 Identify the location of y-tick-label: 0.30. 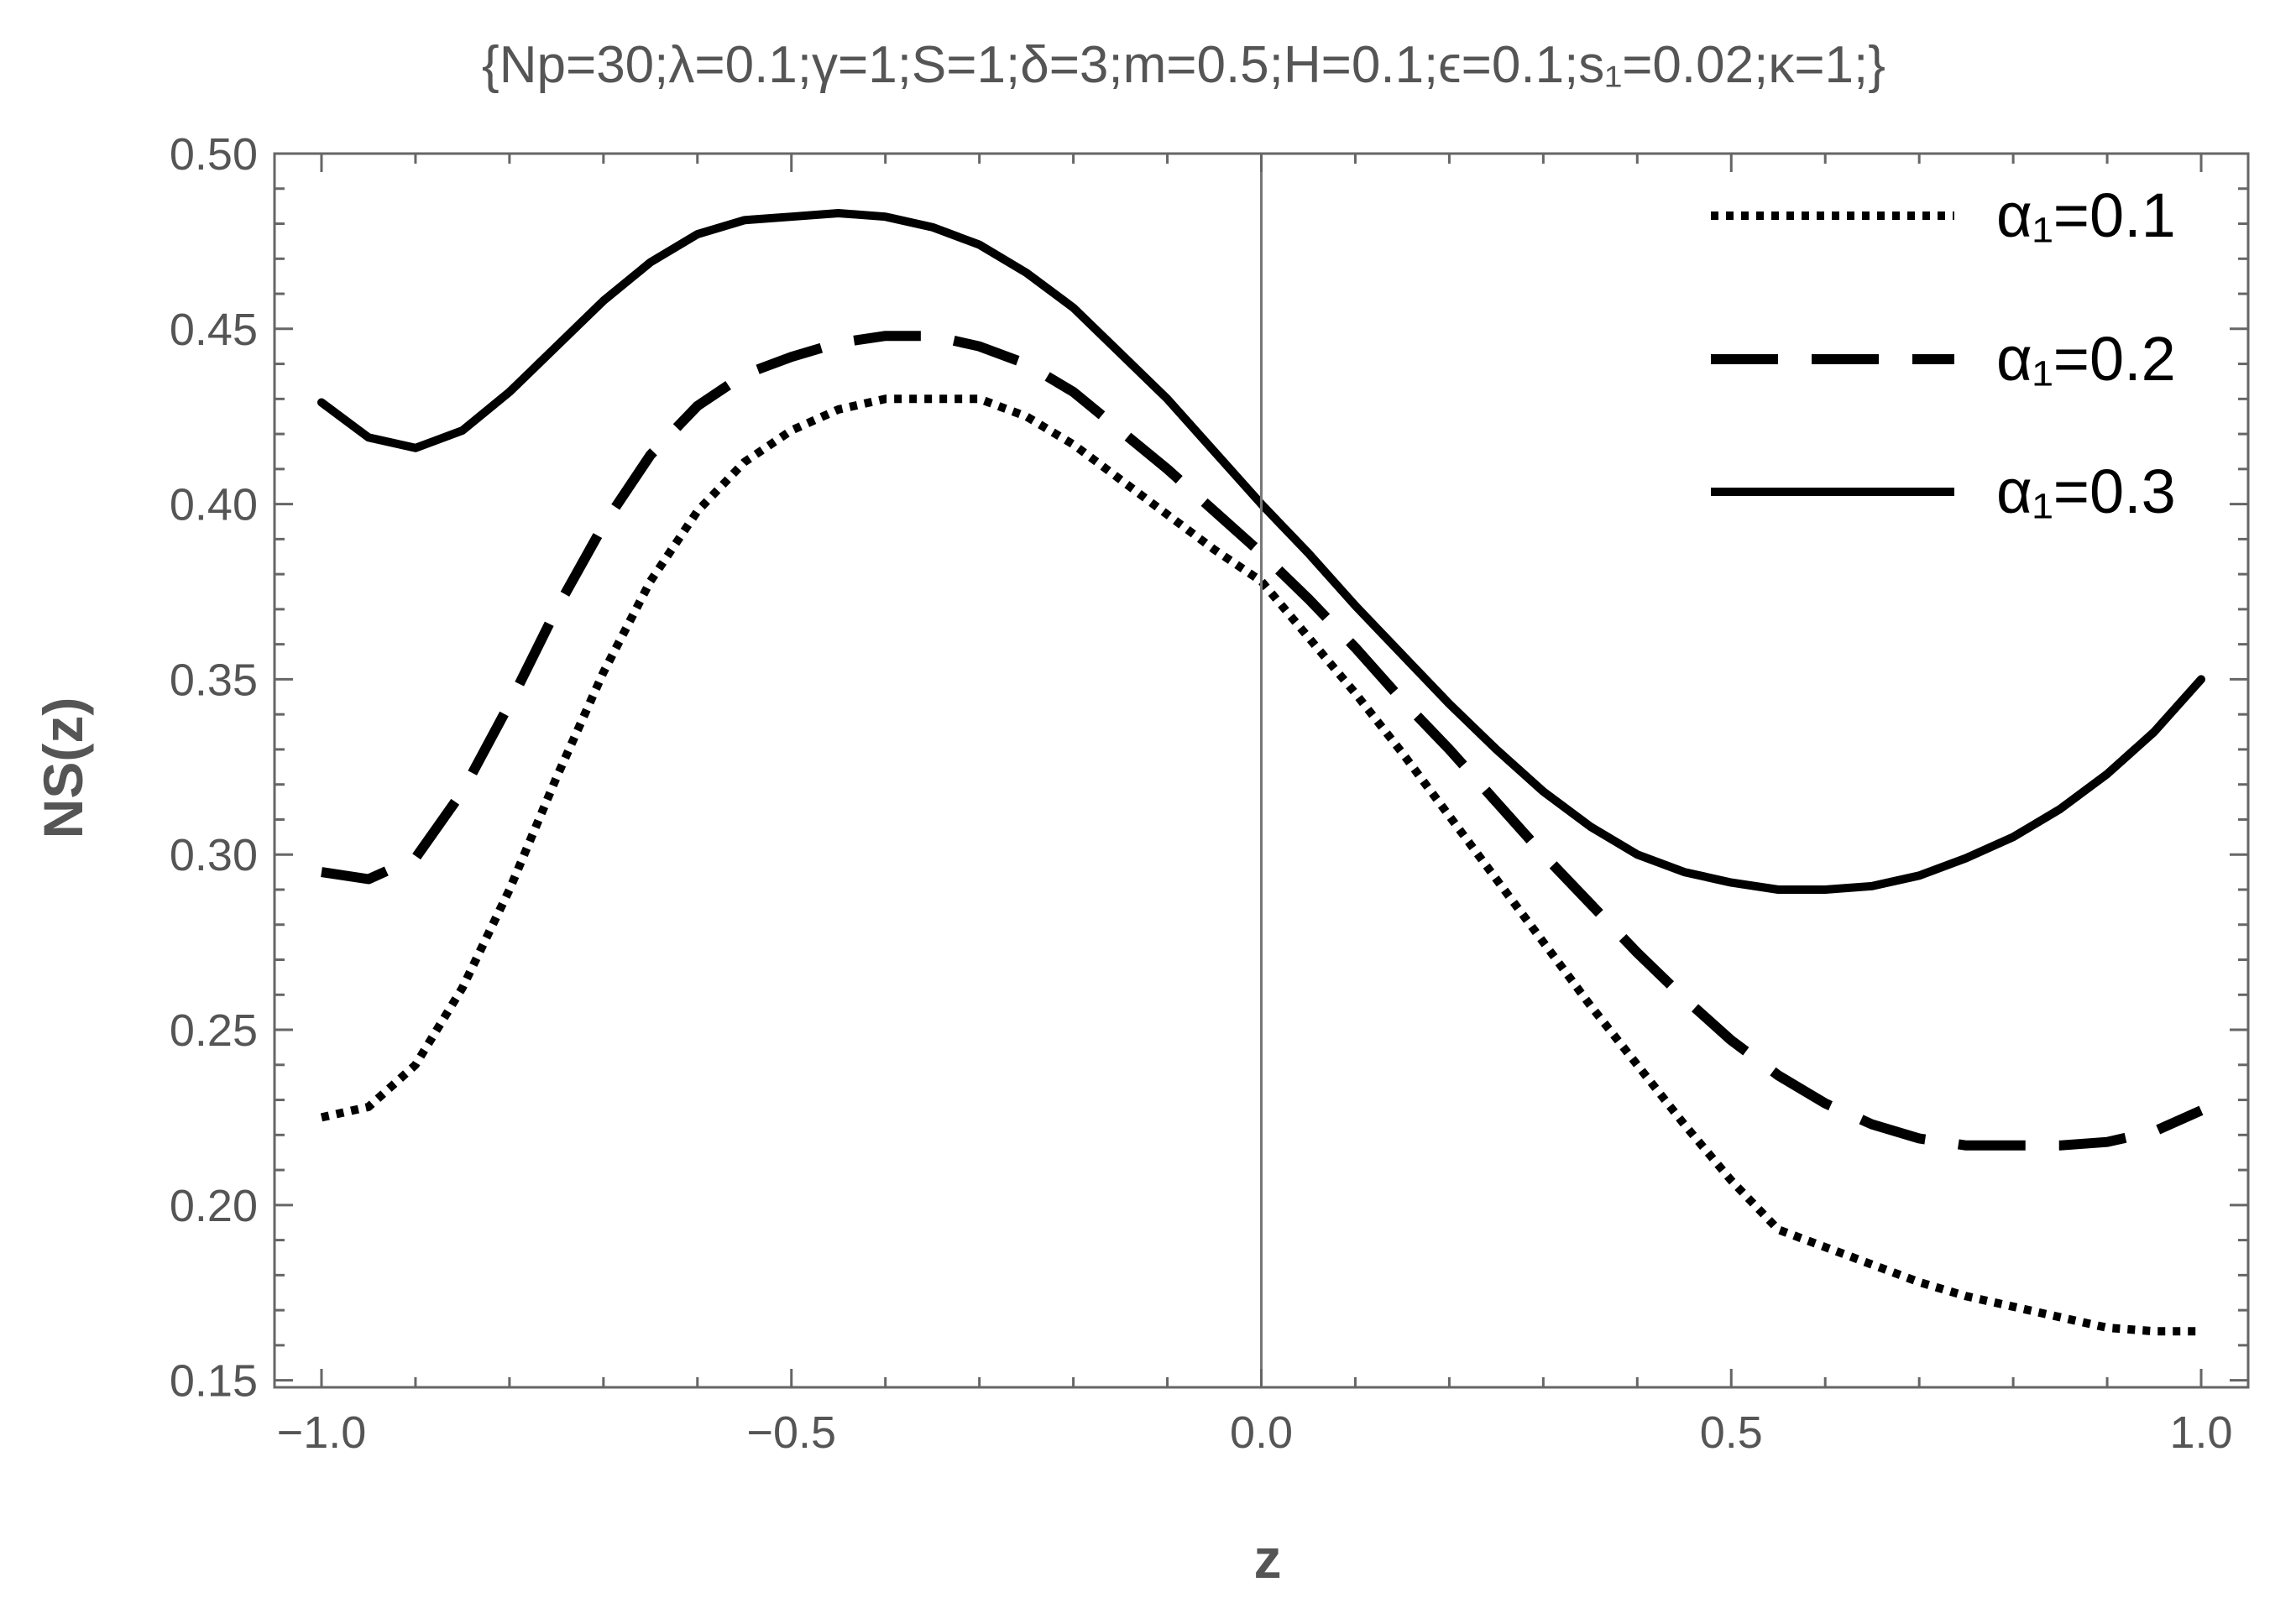
(214, 855).